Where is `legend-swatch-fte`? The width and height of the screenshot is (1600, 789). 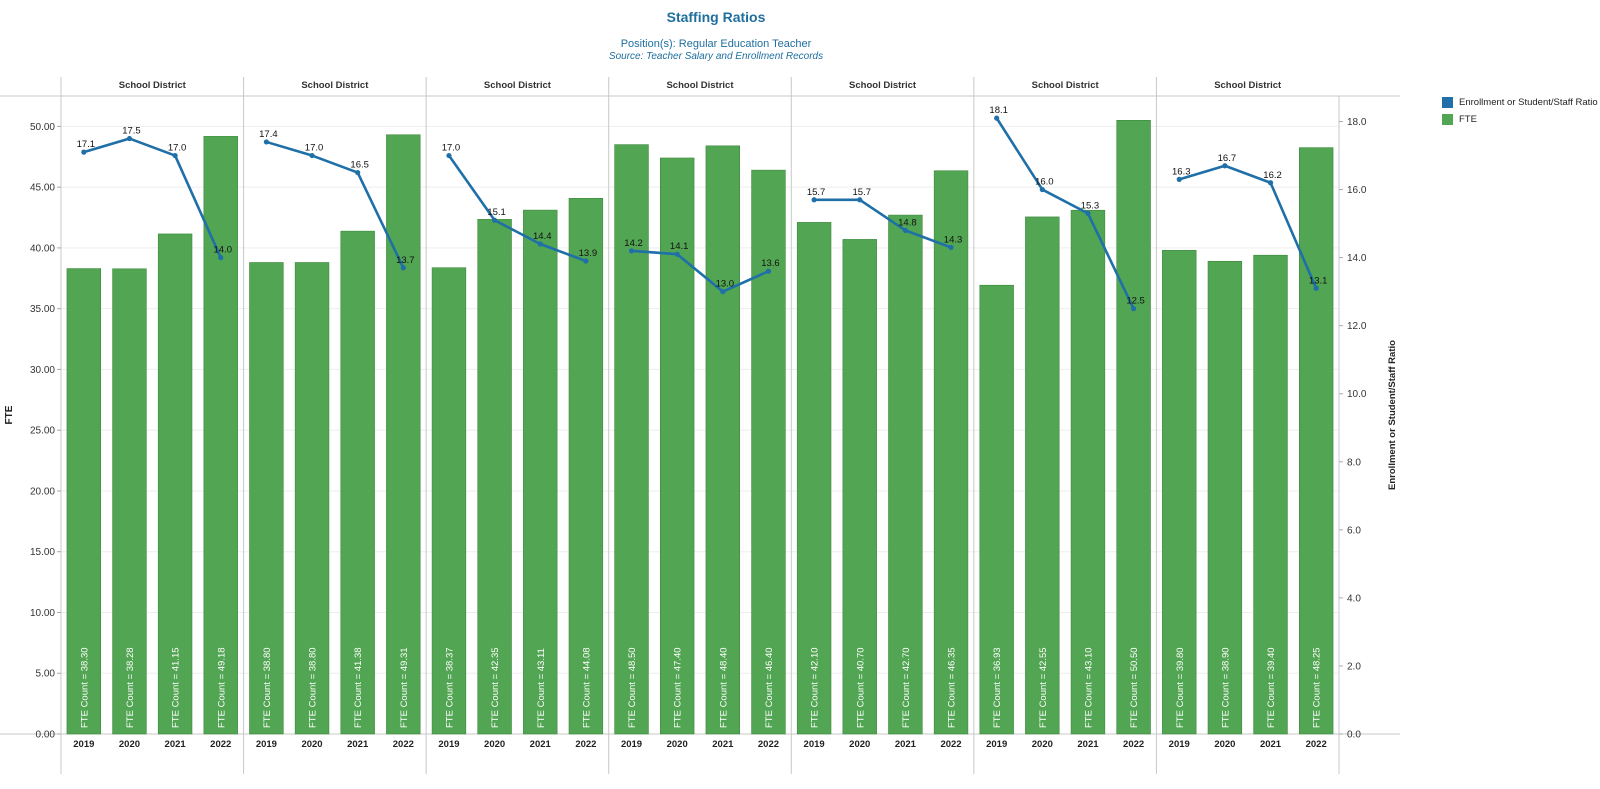
legend-swatch-fte is located at coordinates (1447, 119).